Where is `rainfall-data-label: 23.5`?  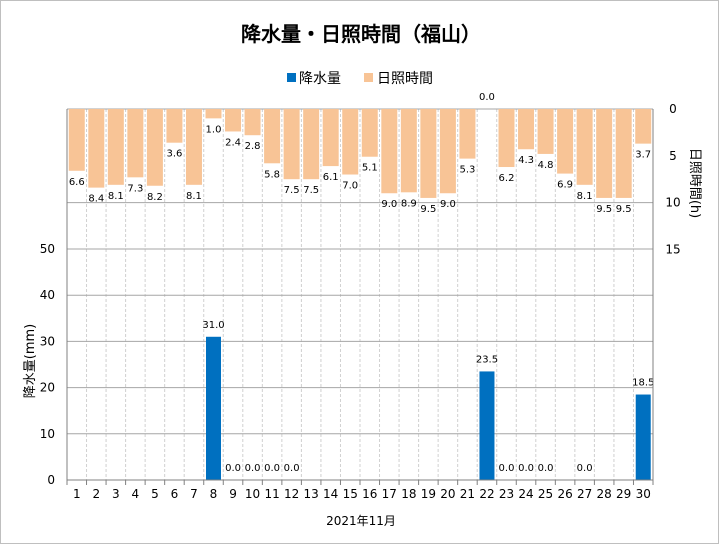
rainfall-data-label: 23.5 is located at coordinates (487, 359).